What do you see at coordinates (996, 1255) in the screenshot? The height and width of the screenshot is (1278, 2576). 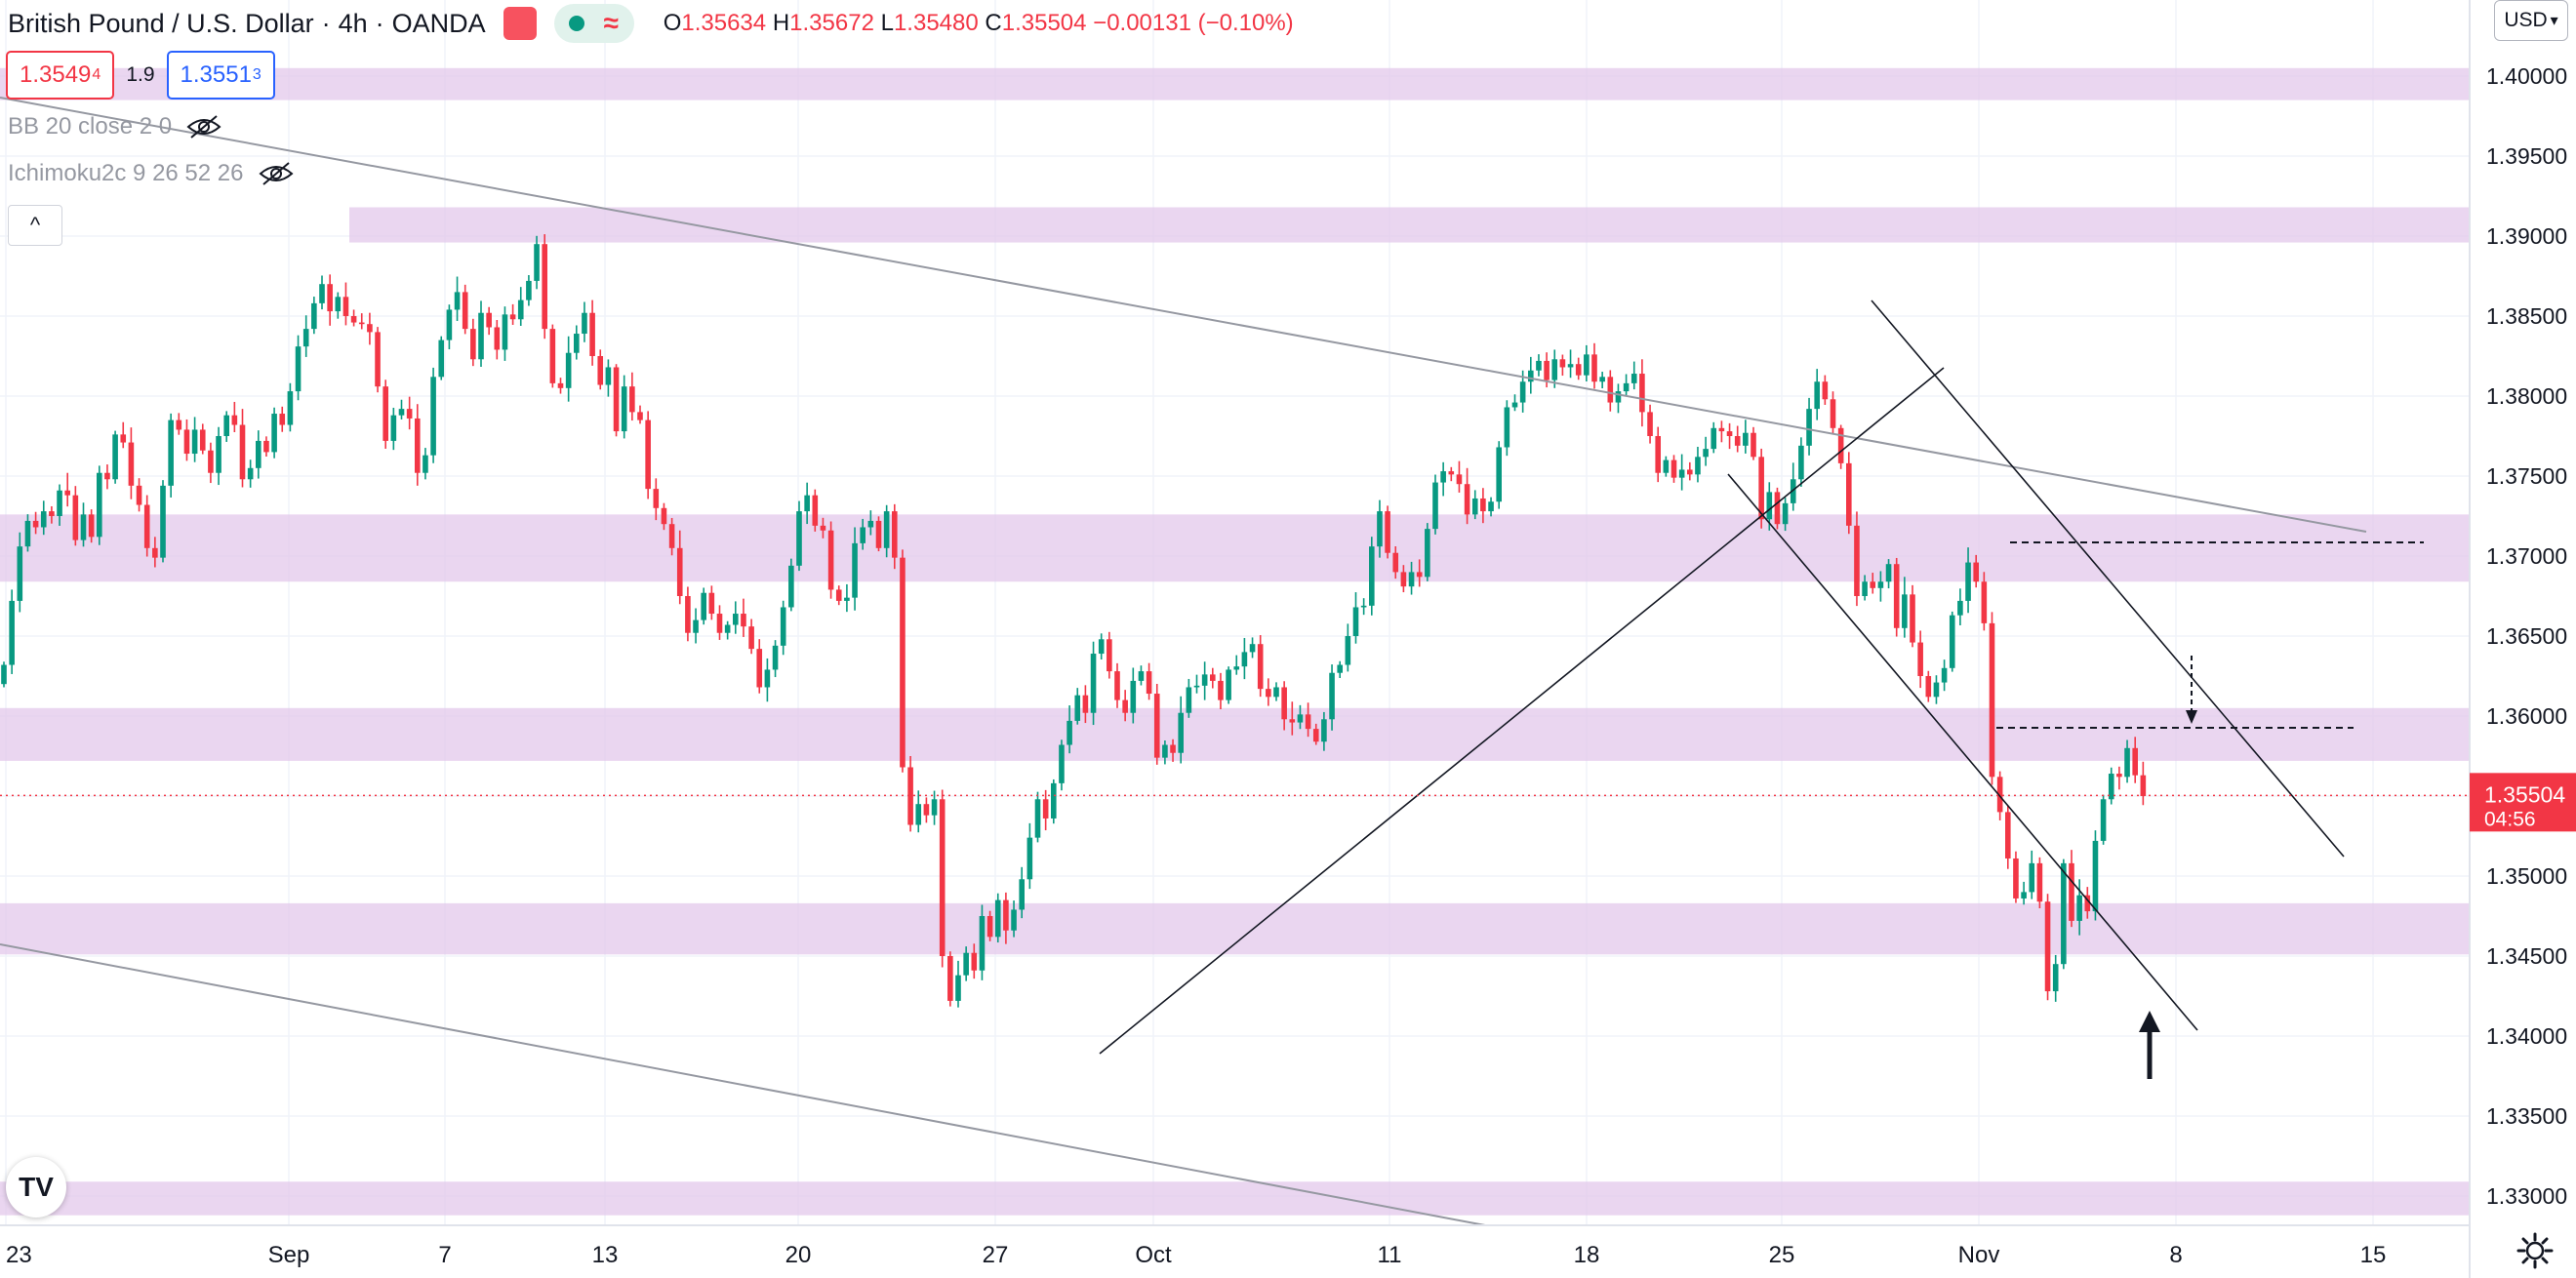 I see `time-tick-label: 27` at bounding box center [996, 1255].